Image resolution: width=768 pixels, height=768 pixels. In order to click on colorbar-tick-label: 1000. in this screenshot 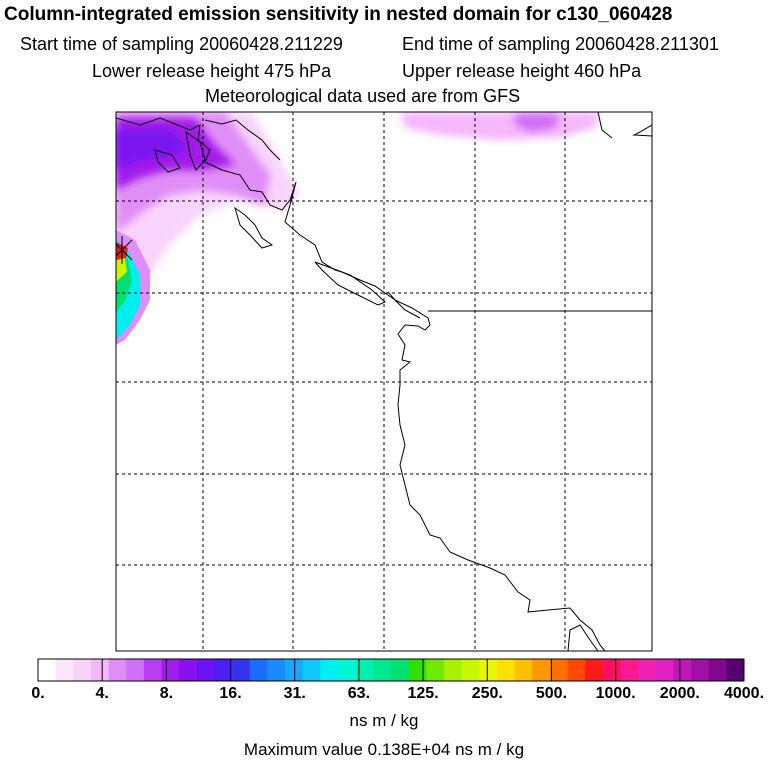, I will do `click(615, 693)`.